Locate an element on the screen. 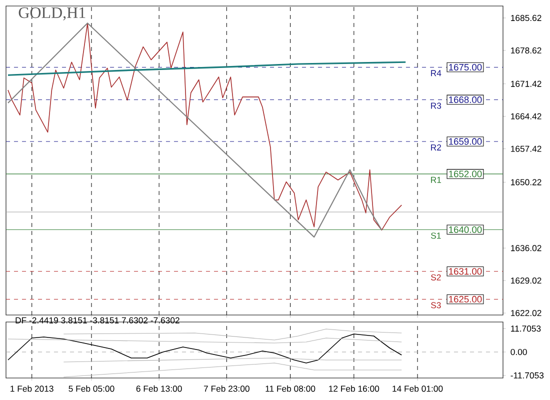 This screenshot has width=550, height=400. ref-line-label: R2 is located at coordinates (436, 147).